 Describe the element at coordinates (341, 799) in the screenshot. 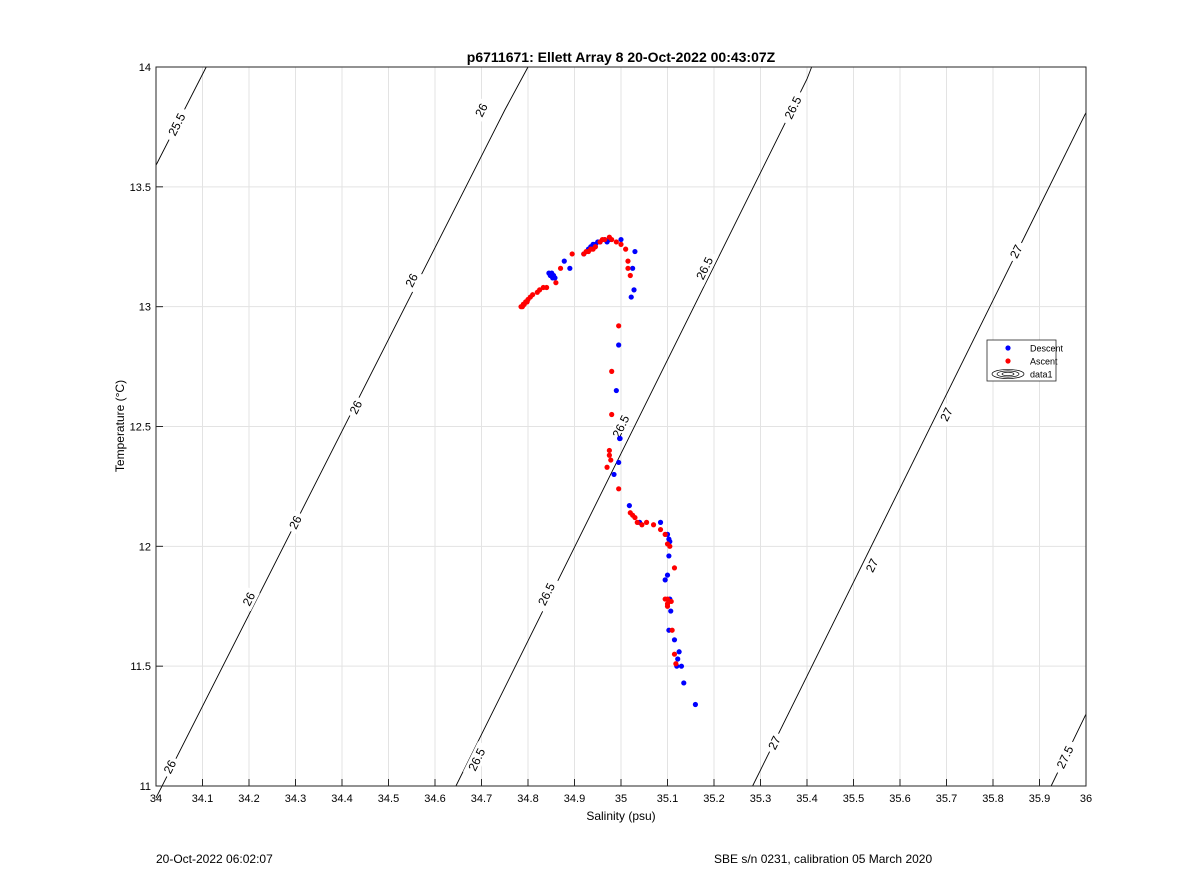

I see `x-tick-label: 34.4` at that location.